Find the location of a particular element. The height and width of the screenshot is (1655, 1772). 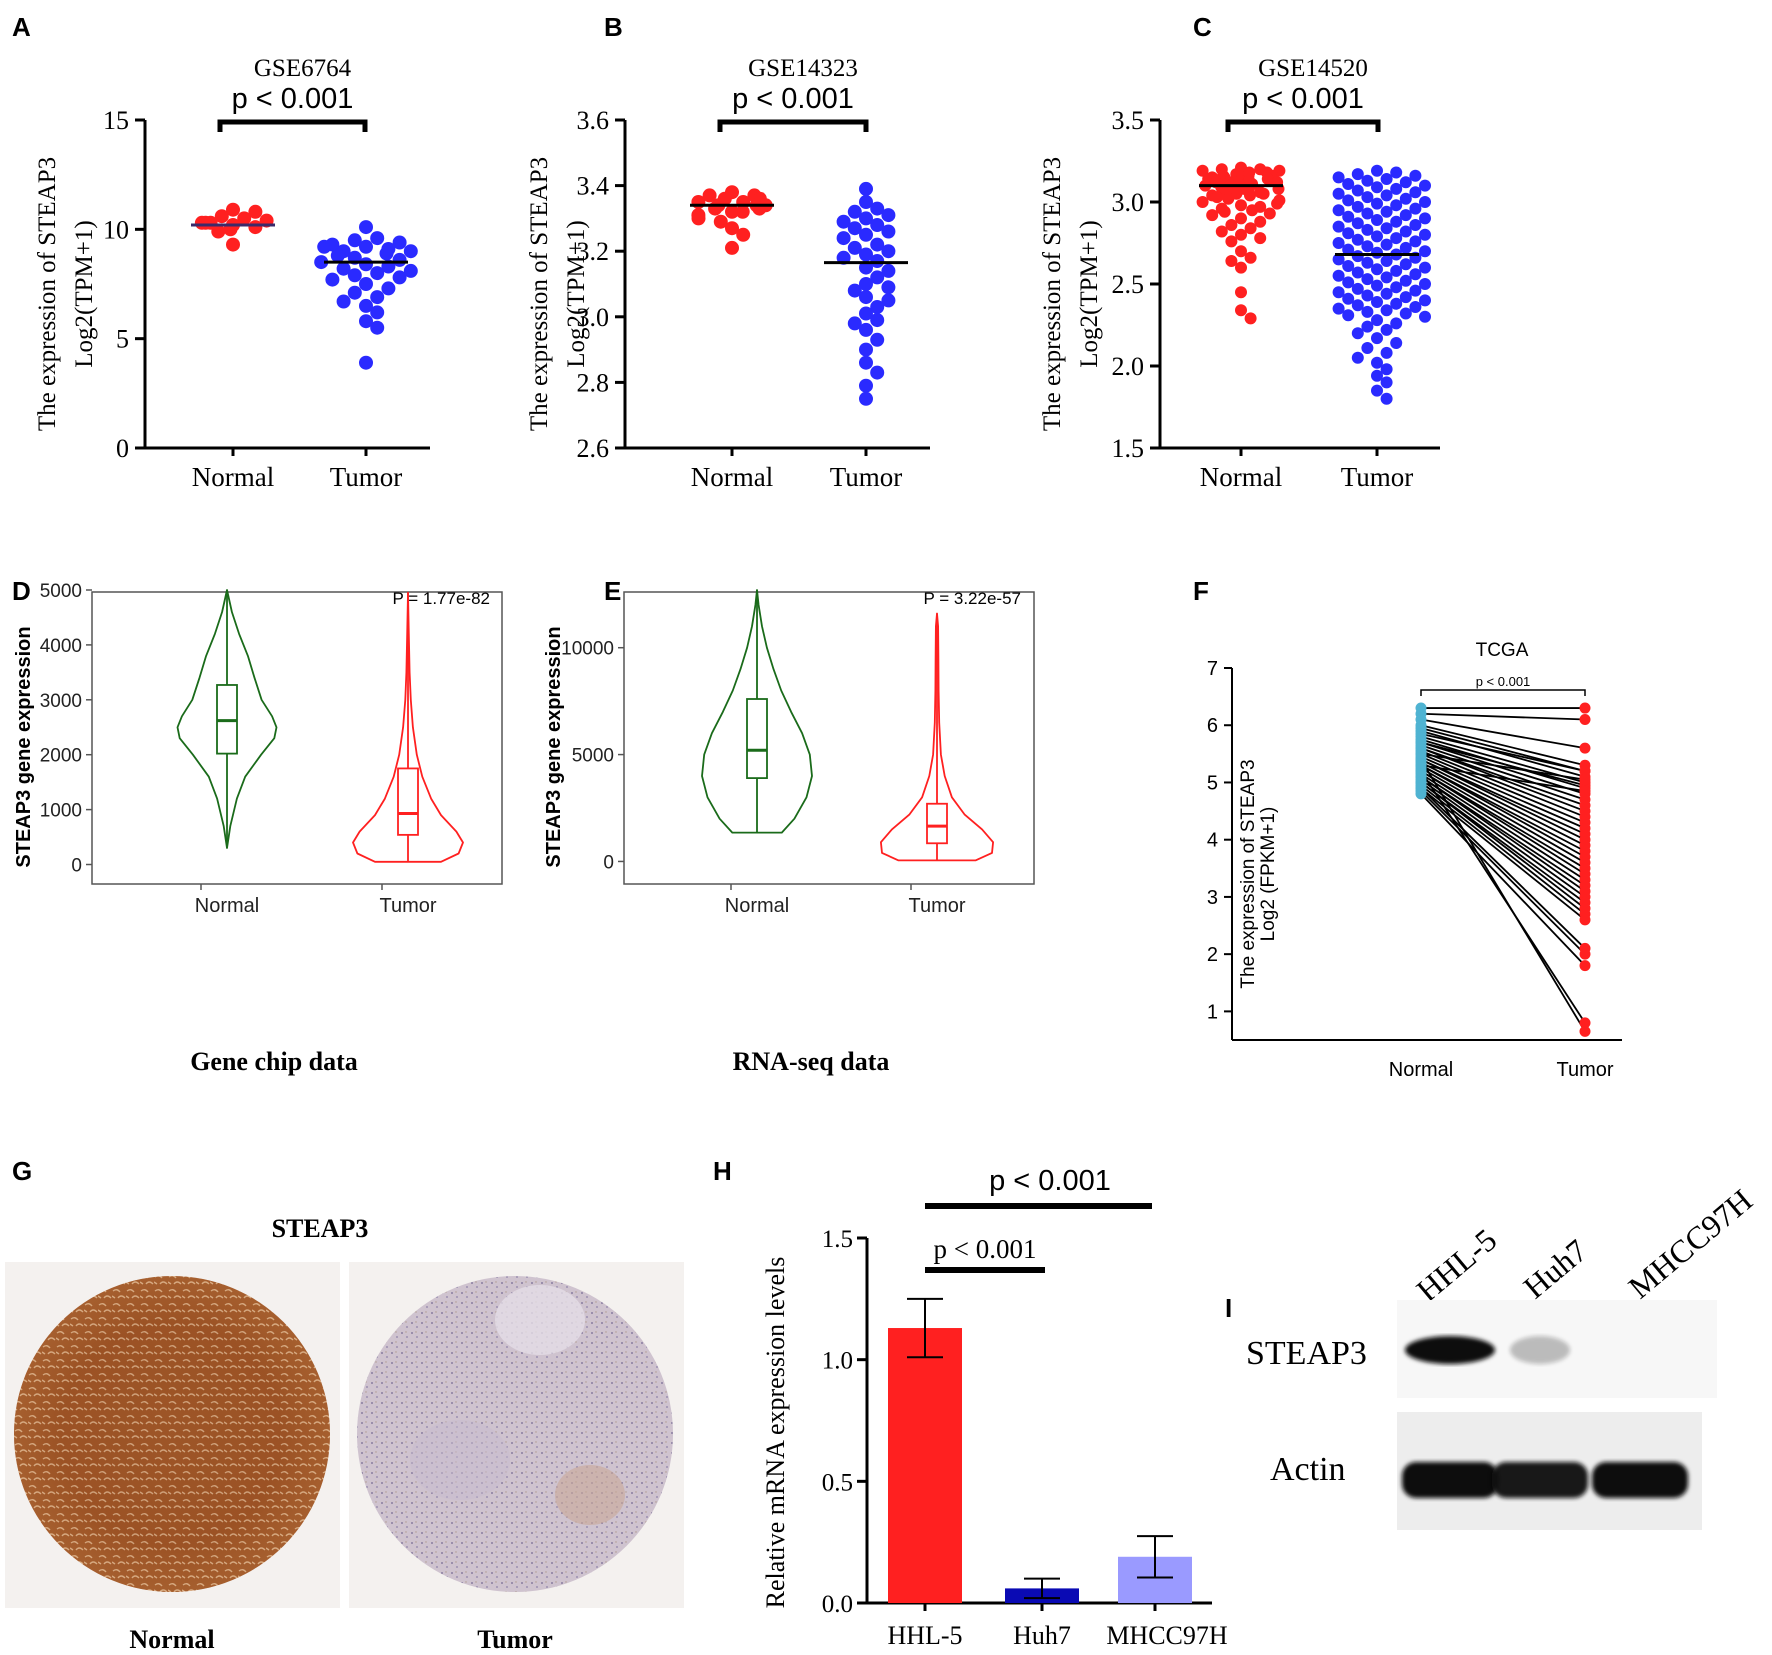

y-tick-label: 0 is located at coordinates (76, 866).